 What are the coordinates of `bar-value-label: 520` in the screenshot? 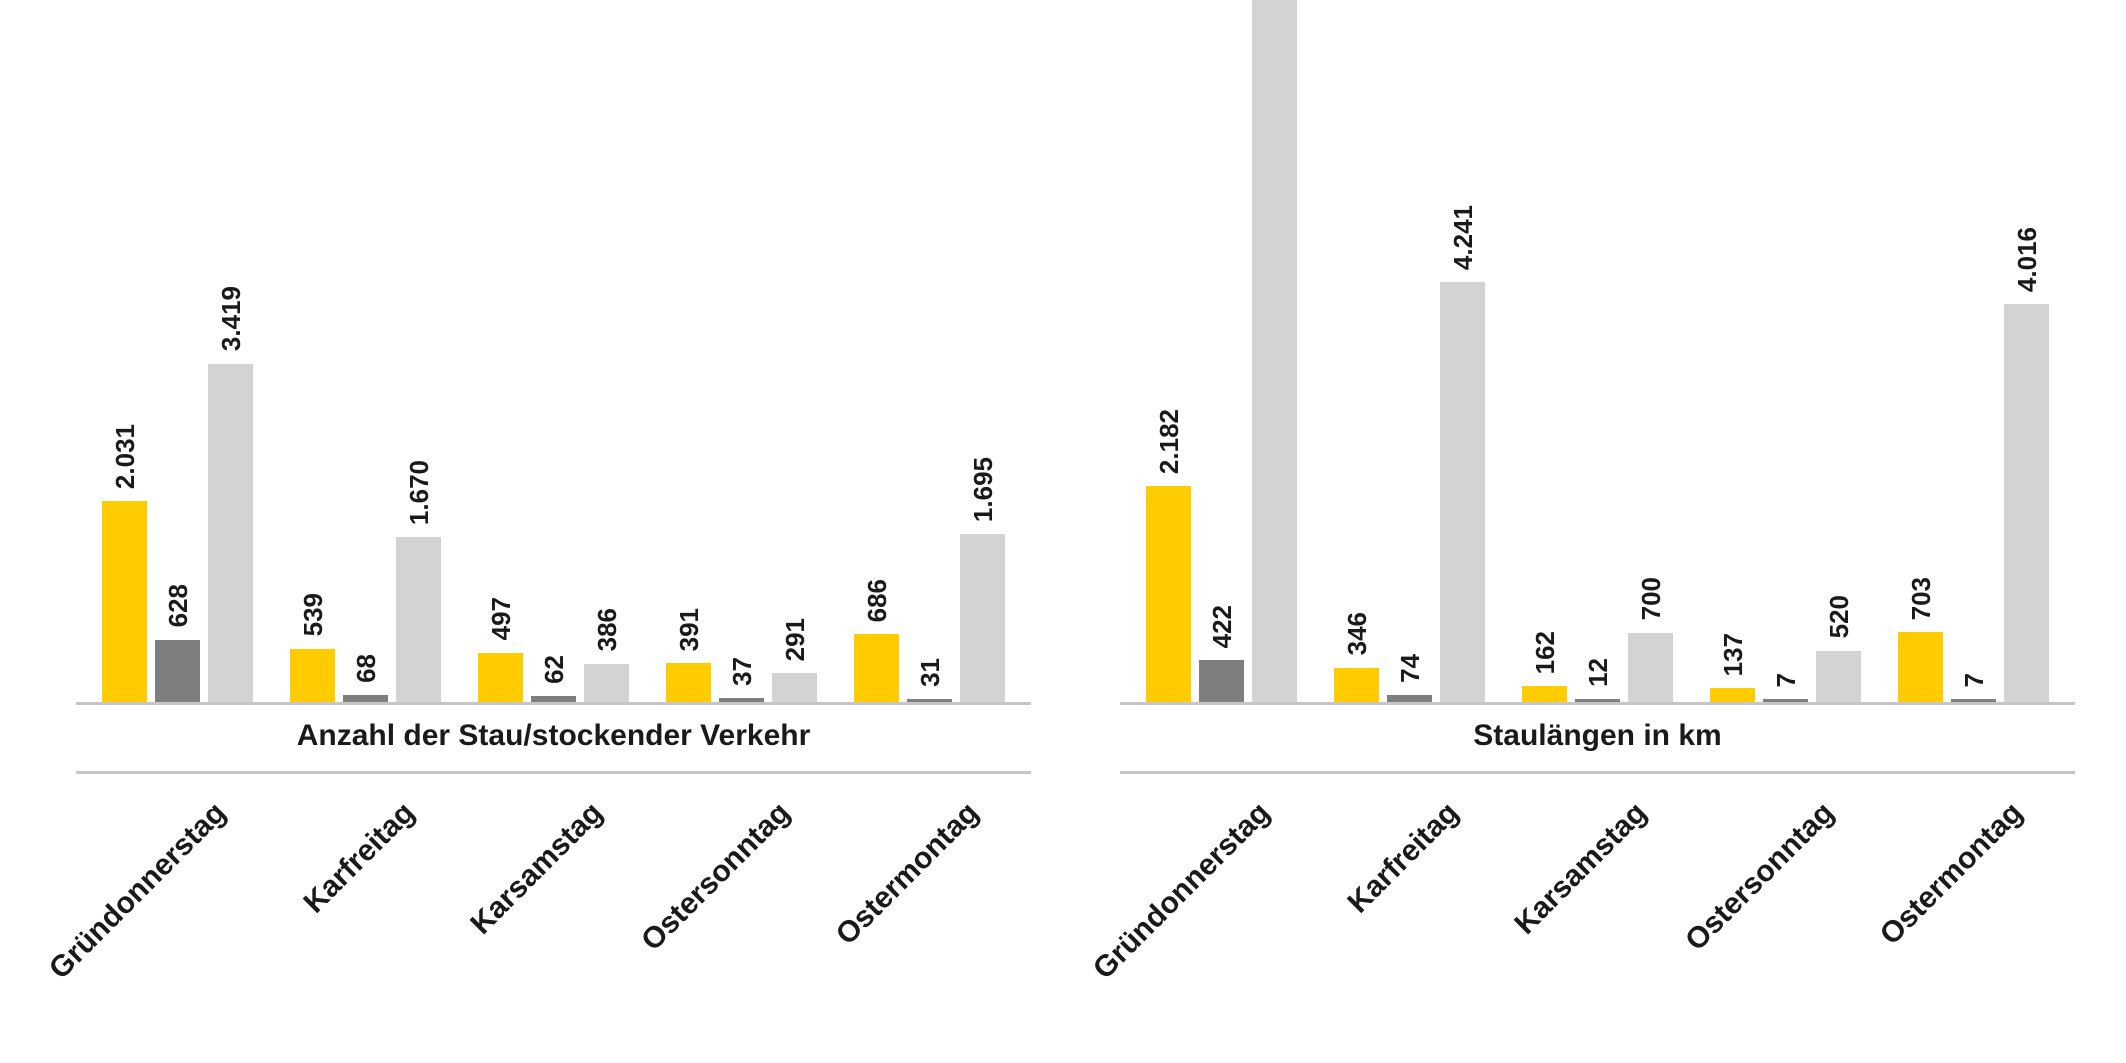 It's located at (1838, 617).